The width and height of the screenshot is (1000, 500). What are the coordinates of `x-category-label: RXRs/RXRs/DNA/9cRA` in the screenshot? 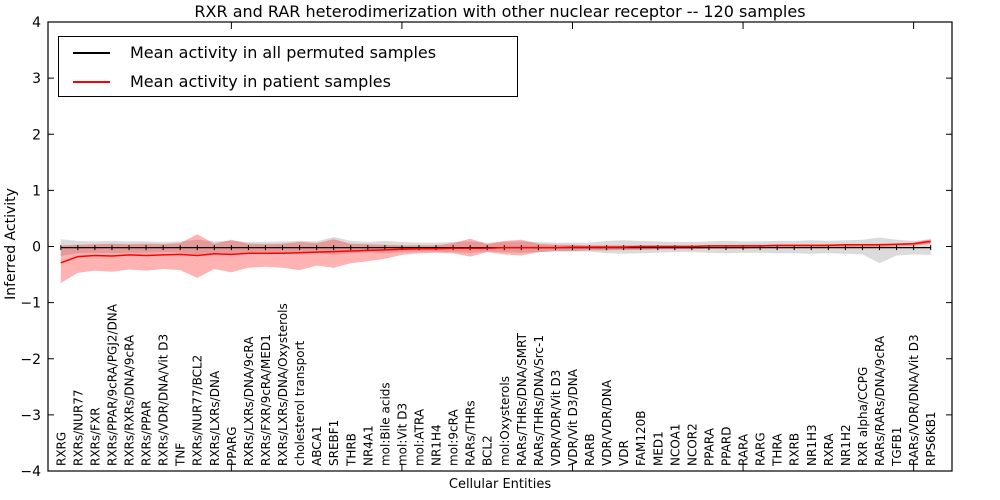 It's located at (130, 400).